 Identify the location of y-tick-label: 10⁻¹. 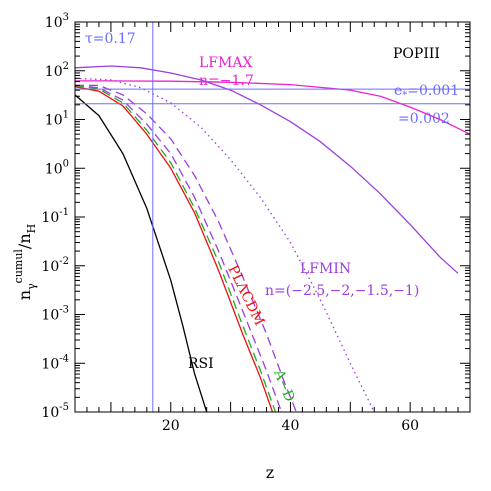
(55, 216).